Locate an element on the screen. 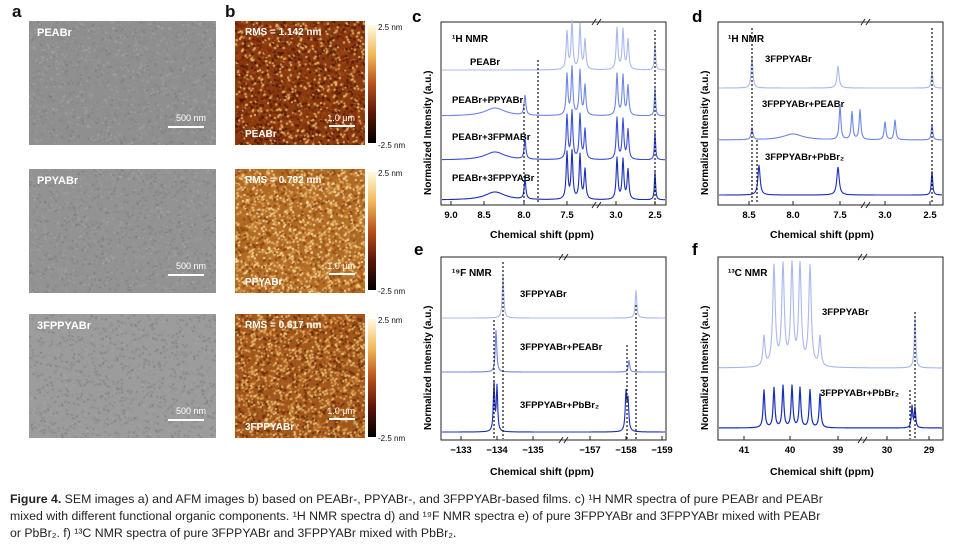 The image size is (965, 554). rms-value: RMS = 1.142 nm is located at coordinates (283, 32).